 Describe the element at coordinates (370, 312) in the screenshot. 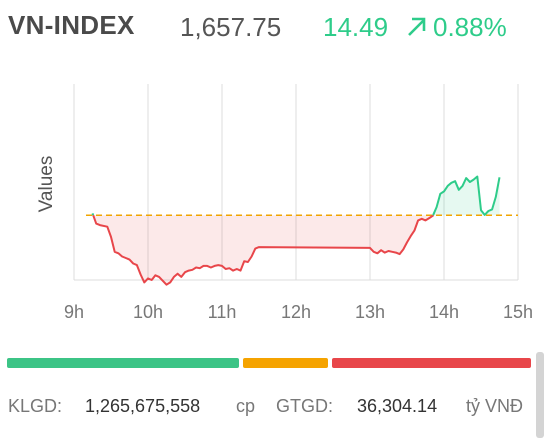

I see `x-tick-13h: 13h` at that location.